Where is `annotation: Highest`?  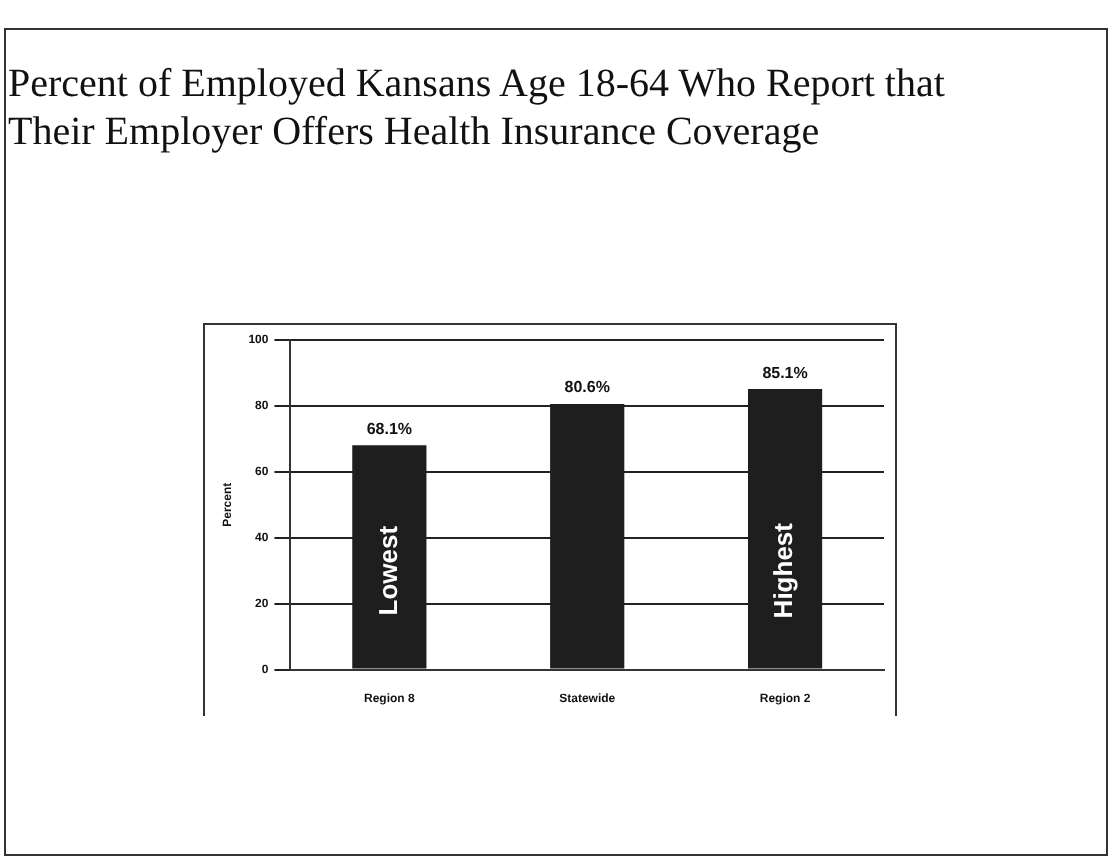
annotation: Highest is located at coordinates (783, 570).